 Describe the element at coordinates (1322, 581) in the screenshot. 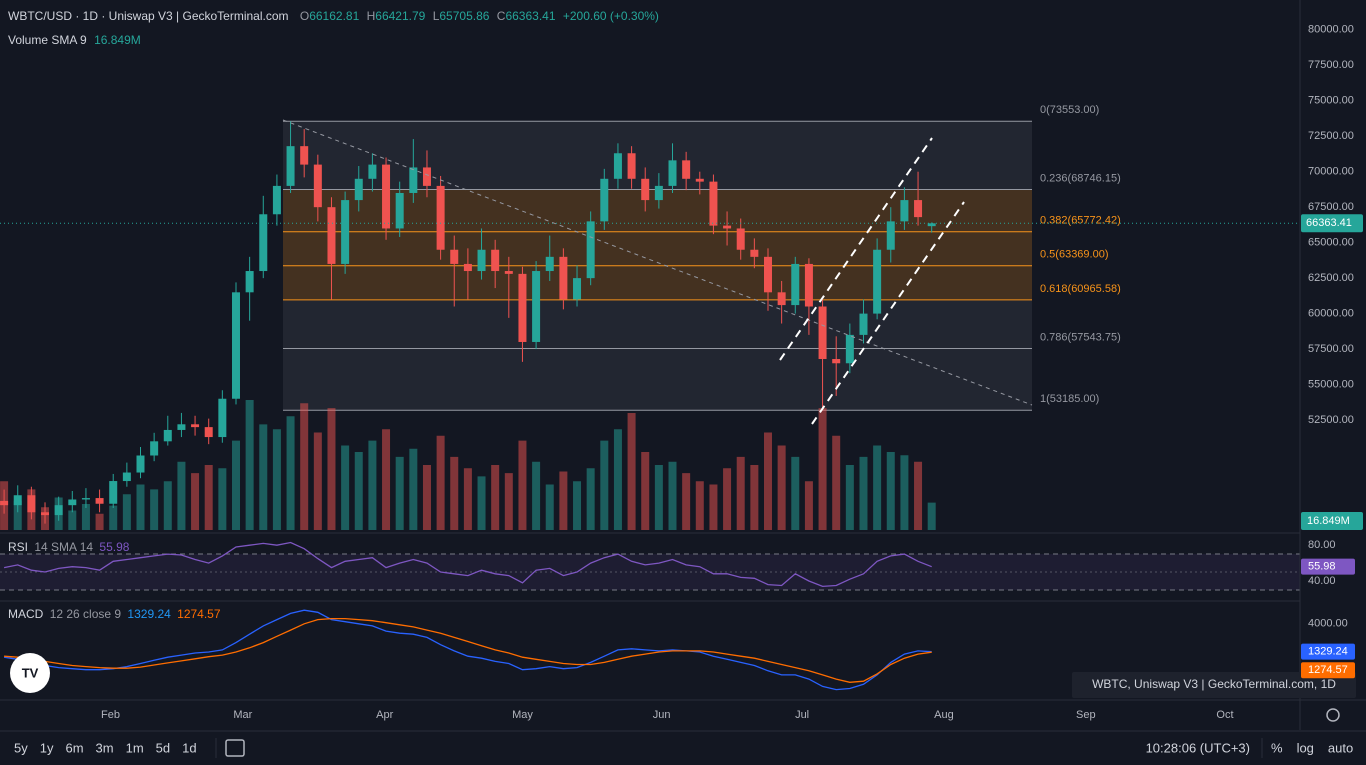

I see `y-tick-label: 40.00` at that location.